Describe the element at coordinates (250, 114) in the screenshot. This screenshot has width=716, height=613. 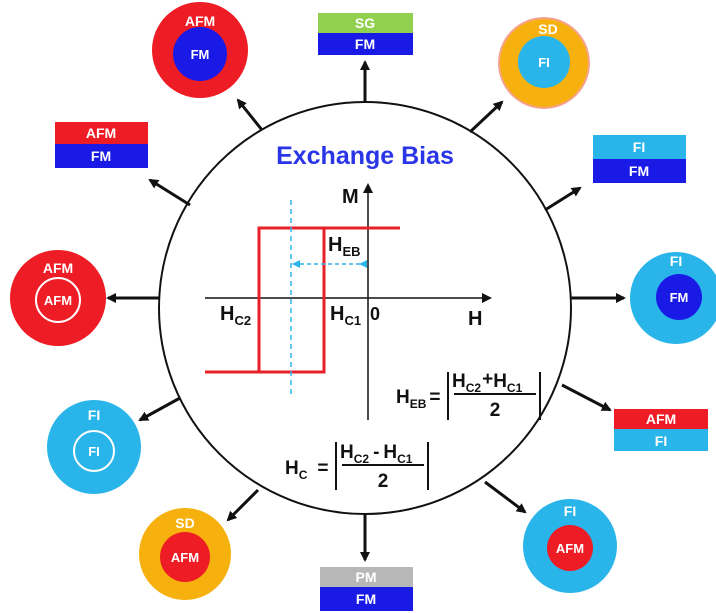
I see `arrow-top-left` at that location.